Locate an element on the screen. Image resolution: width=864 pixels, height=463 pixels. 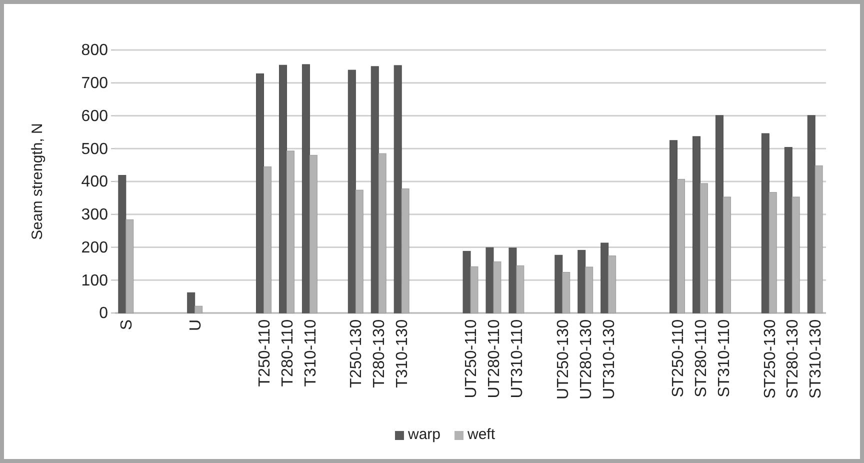
x-tick-label: T280-110 is located at coordinates (287, 353).